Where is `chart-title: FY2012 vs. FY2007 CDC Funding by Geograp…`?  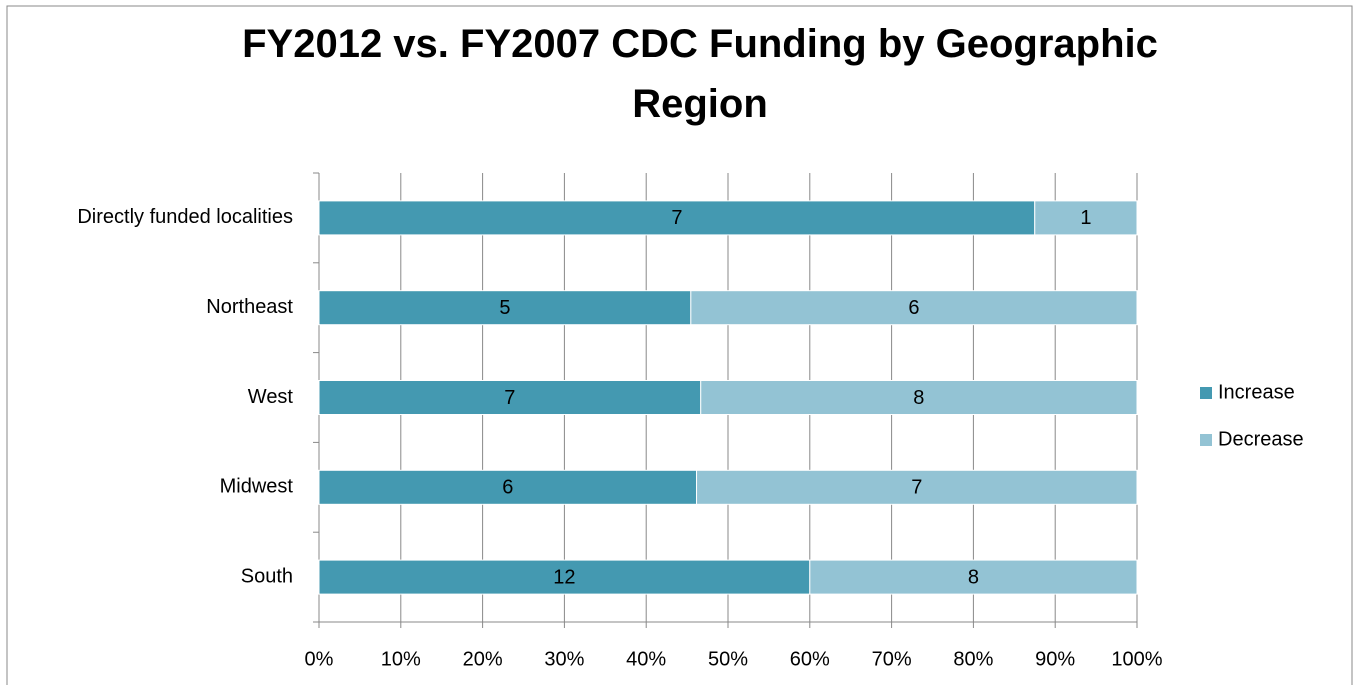
chart-title: FY2012 vs. FY2007 CDC Funding by Geograp… is located at coordinates (700, 74).